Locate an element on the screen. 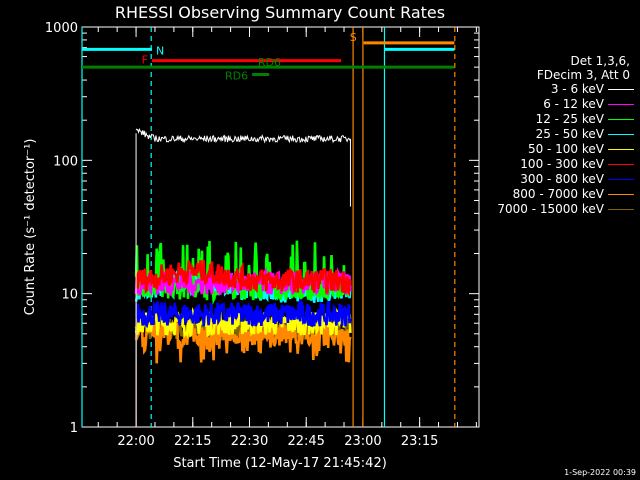  legend-entry: 300 - 800 keV is located at coordinates (577, 179).